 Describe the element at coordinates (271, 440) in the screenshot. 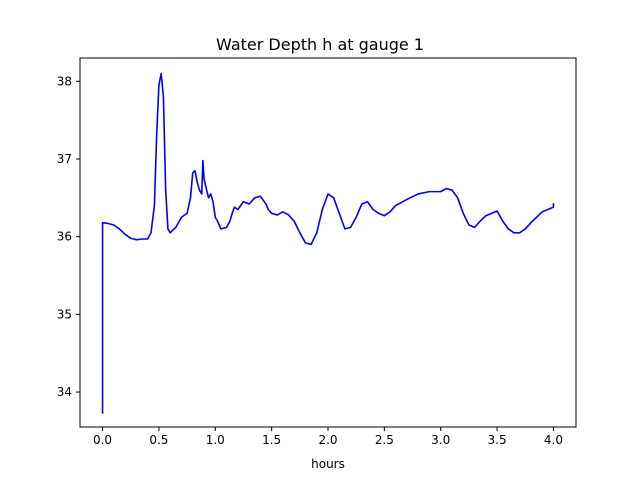

I see `x-tick-label: 1.5` at that location.